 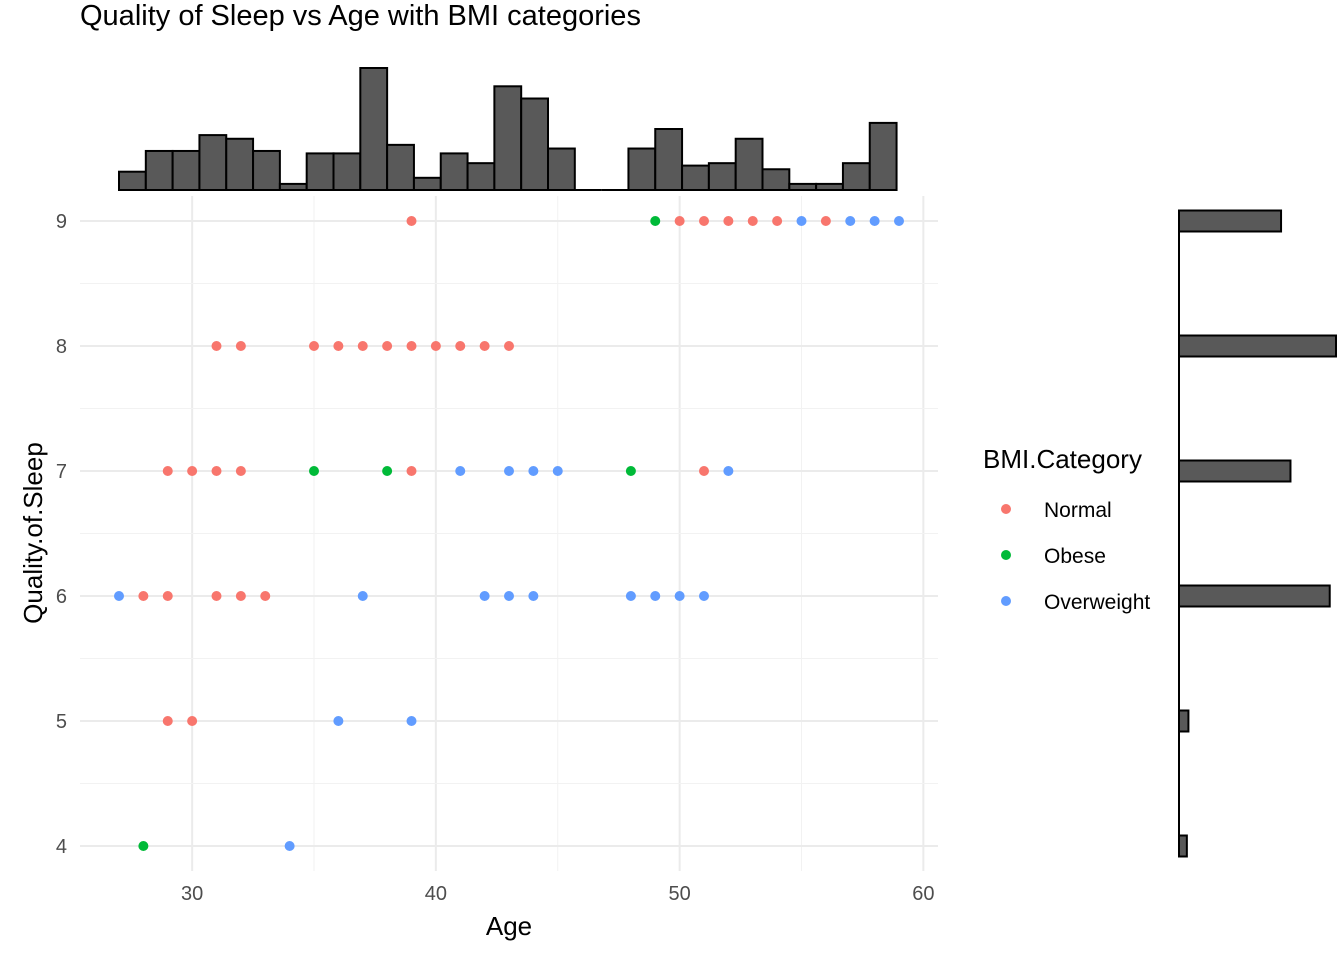 What do you see at coordinates (61, 222) in the screenshot?
I see `y-tick-label: 9` at bounding box center [61, 222].